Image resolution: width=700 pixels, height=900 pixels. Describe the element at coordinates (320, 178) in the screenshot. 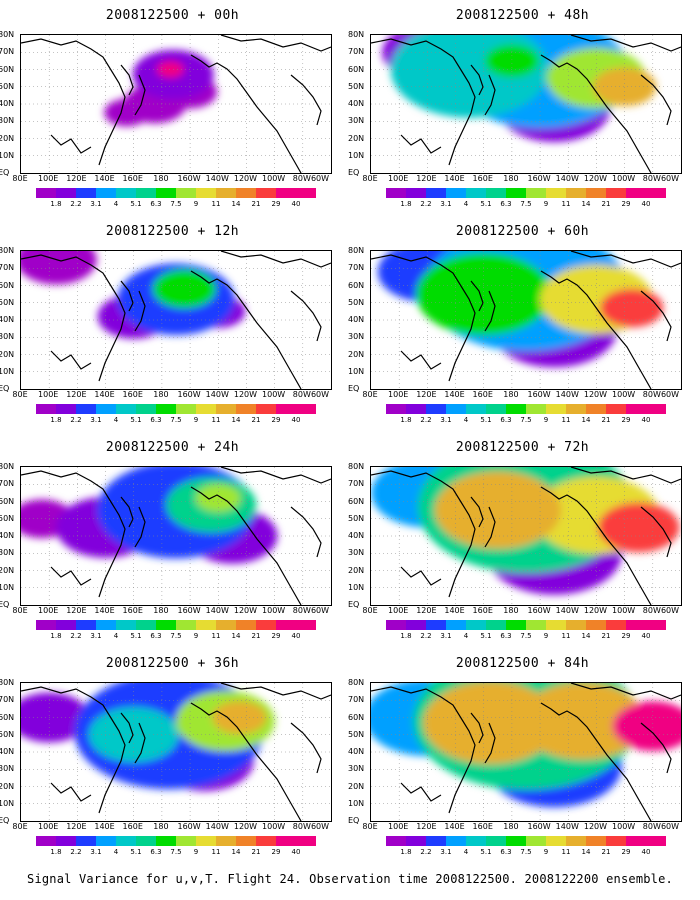

I see `lon-tick-label: 60W` at that location.